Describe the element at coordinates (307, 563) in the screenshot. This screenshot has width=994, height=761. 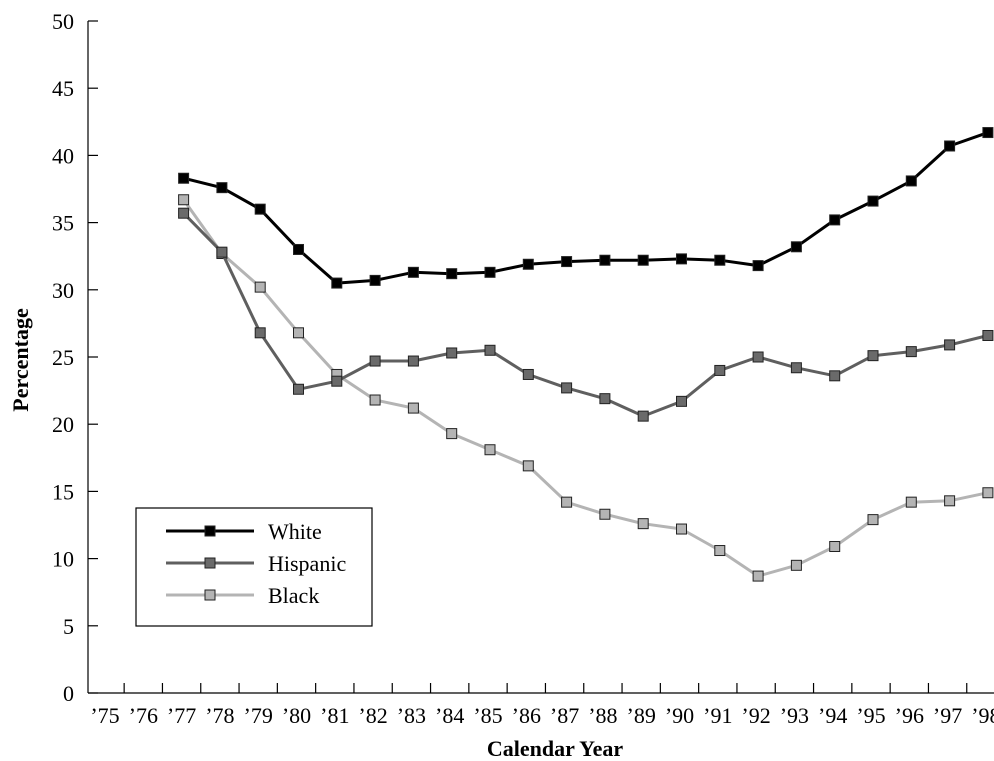
I see `legend-label-hispanic: Hispanic` at that location.